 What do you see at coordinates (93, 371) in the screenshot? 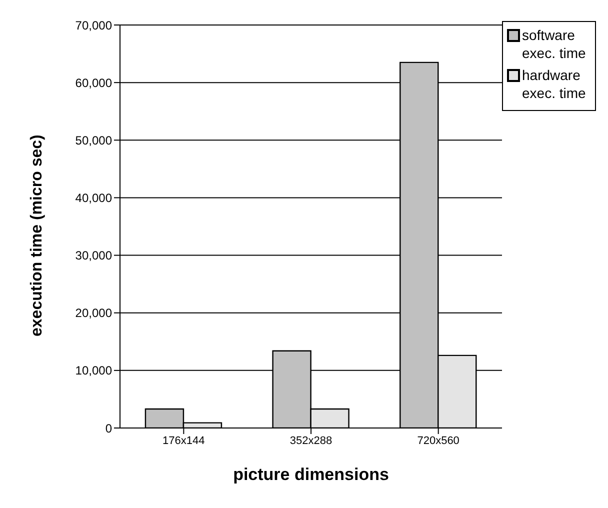
I see `y-tick-label: 10,000` at bounding box center [93, 371].